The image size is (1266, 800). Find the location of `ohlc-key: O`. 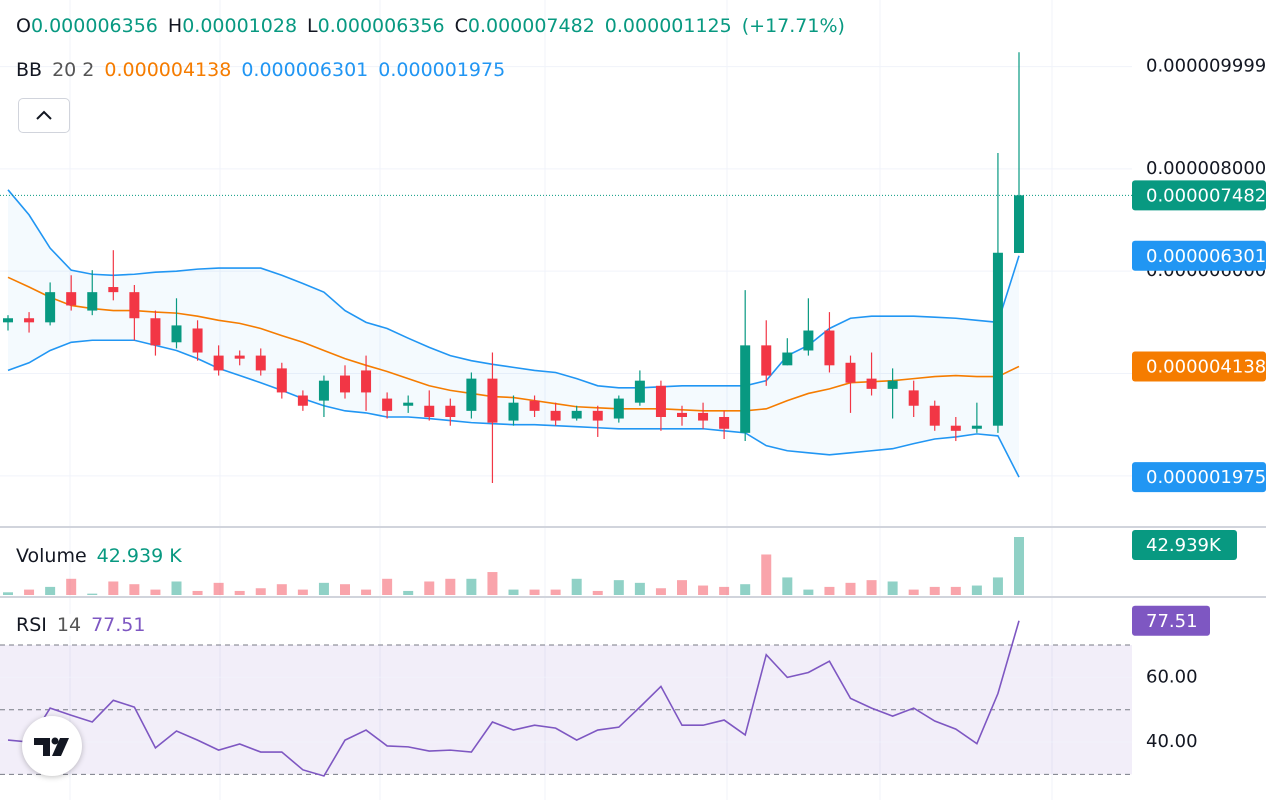

ohlc-key: O is located at coordinates (23, 26).